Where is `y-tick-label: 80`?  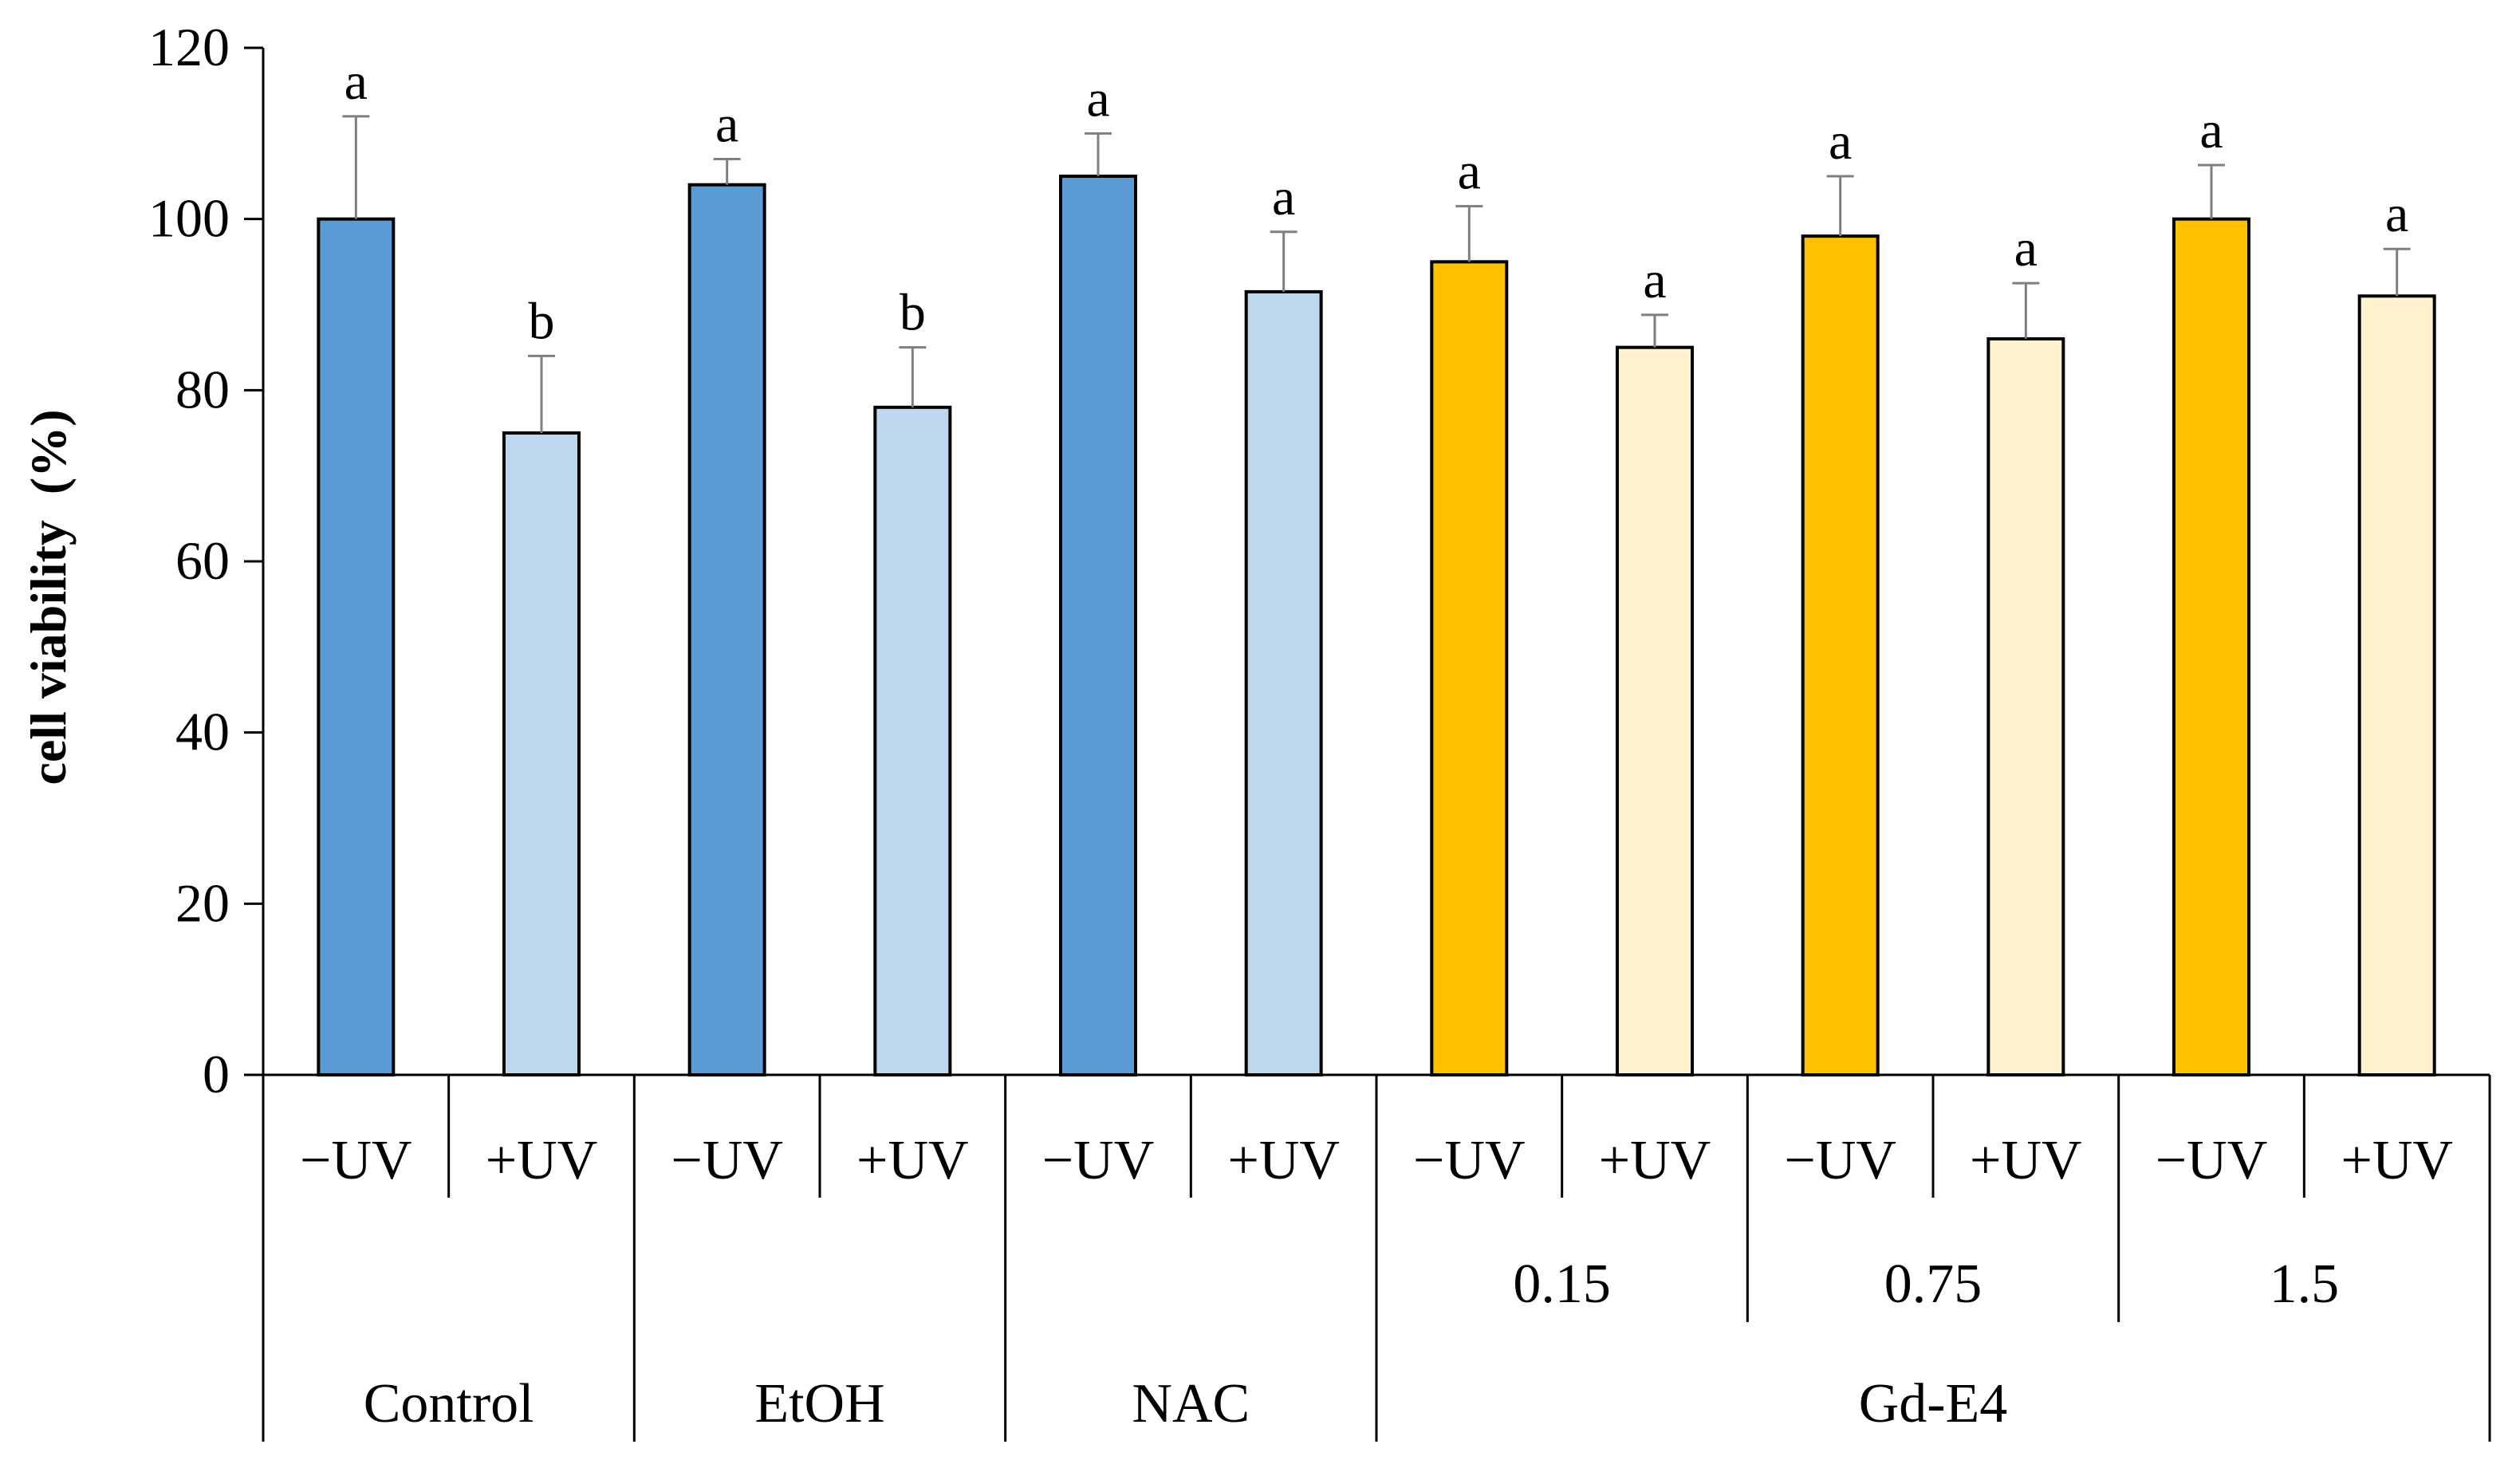 y-tick-label: 80 is located at coordinates (202, 389).